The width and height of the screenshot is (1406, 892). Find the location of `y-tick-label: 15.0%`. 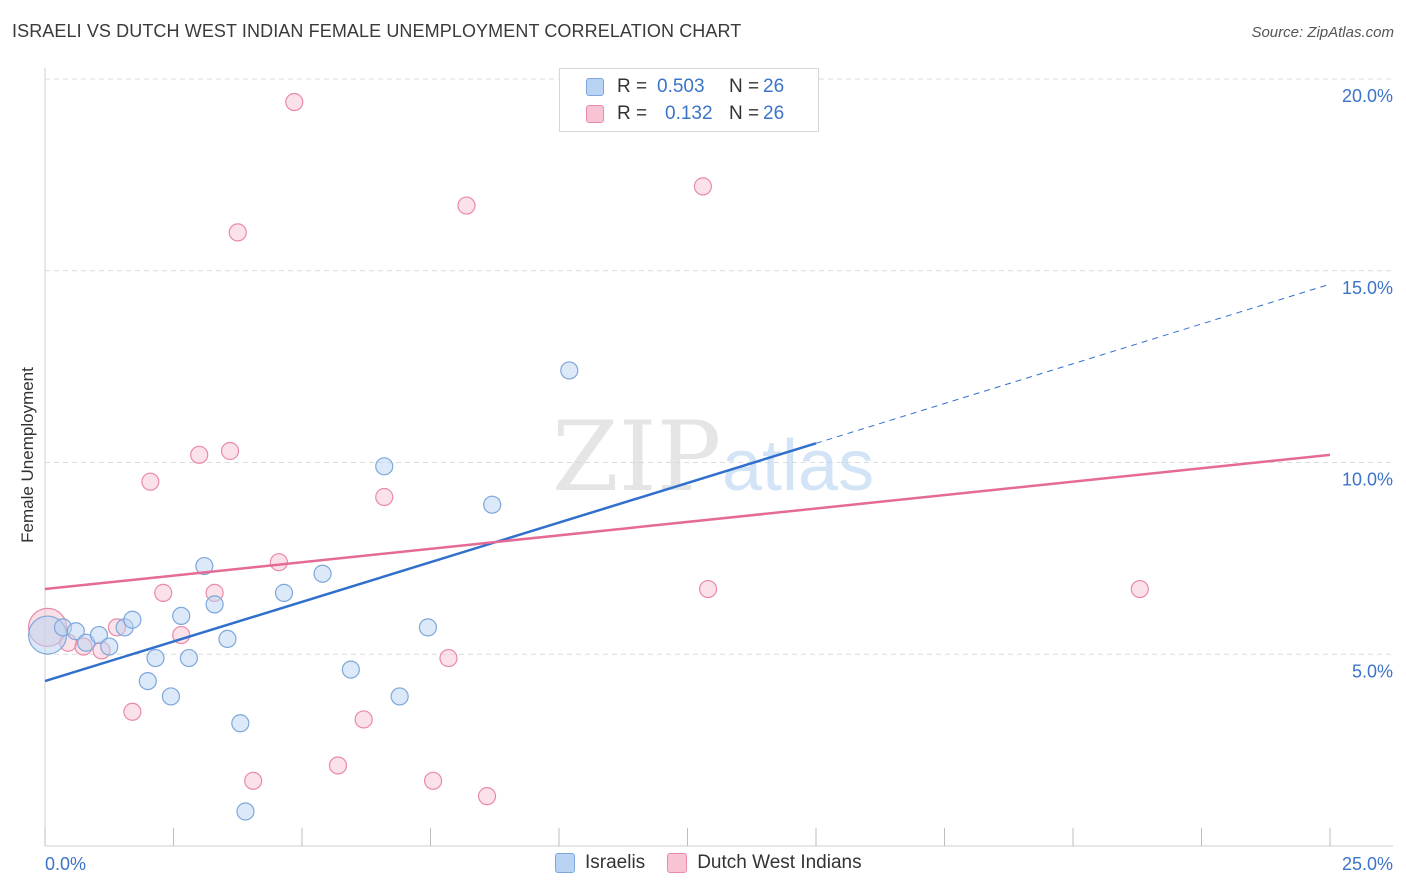

y-tick-label: 15.0% is located at coordinates (1367, 288).